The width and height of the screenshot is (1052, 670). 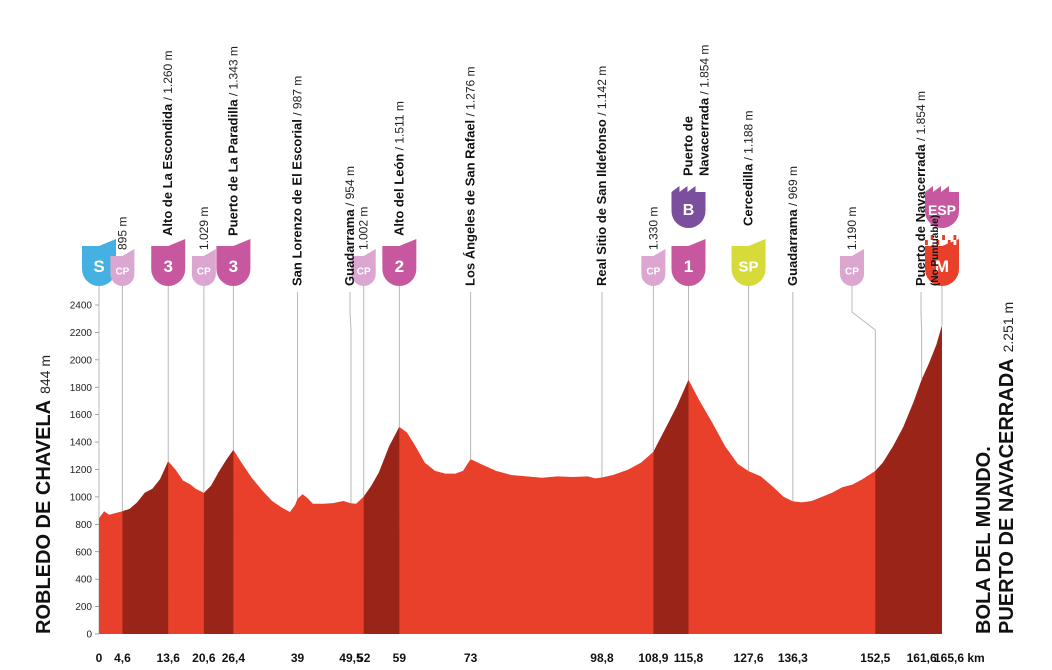 What do you see at coordinates (167, 143) in the screenshot?
I see `point-label: Alto de La Escondida / 1.260 m` at bounding box center [167, 143].